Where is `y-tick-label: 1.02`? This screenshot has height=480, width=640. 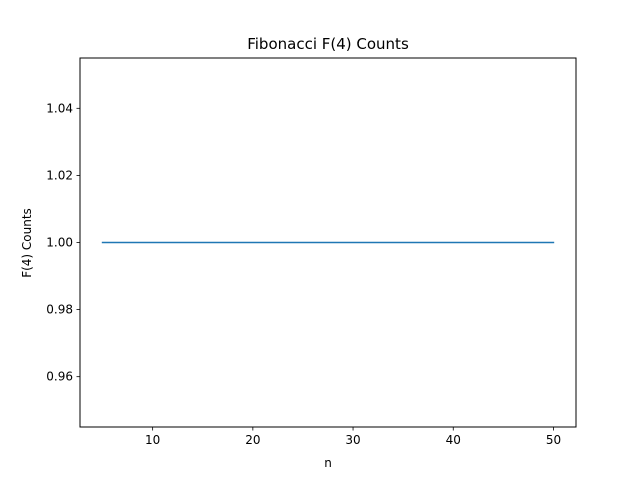
y-tick-label: 1.02 is located at coordinates (59, 175).